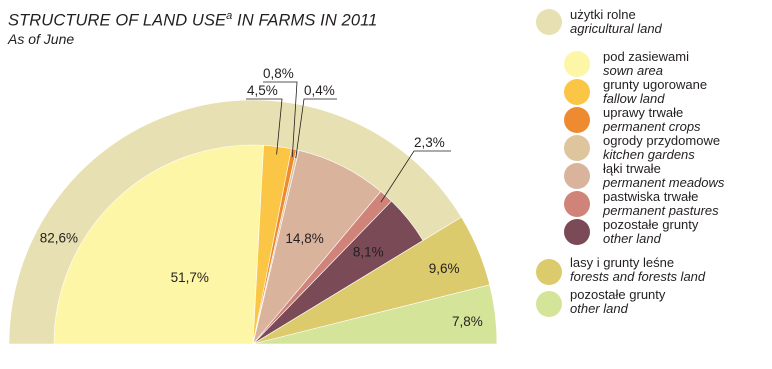  What do you see at coordinates (262, 90) in the screenshot?
I see `data-label-fallow: 4,5%` at bounding box center [262, 90].